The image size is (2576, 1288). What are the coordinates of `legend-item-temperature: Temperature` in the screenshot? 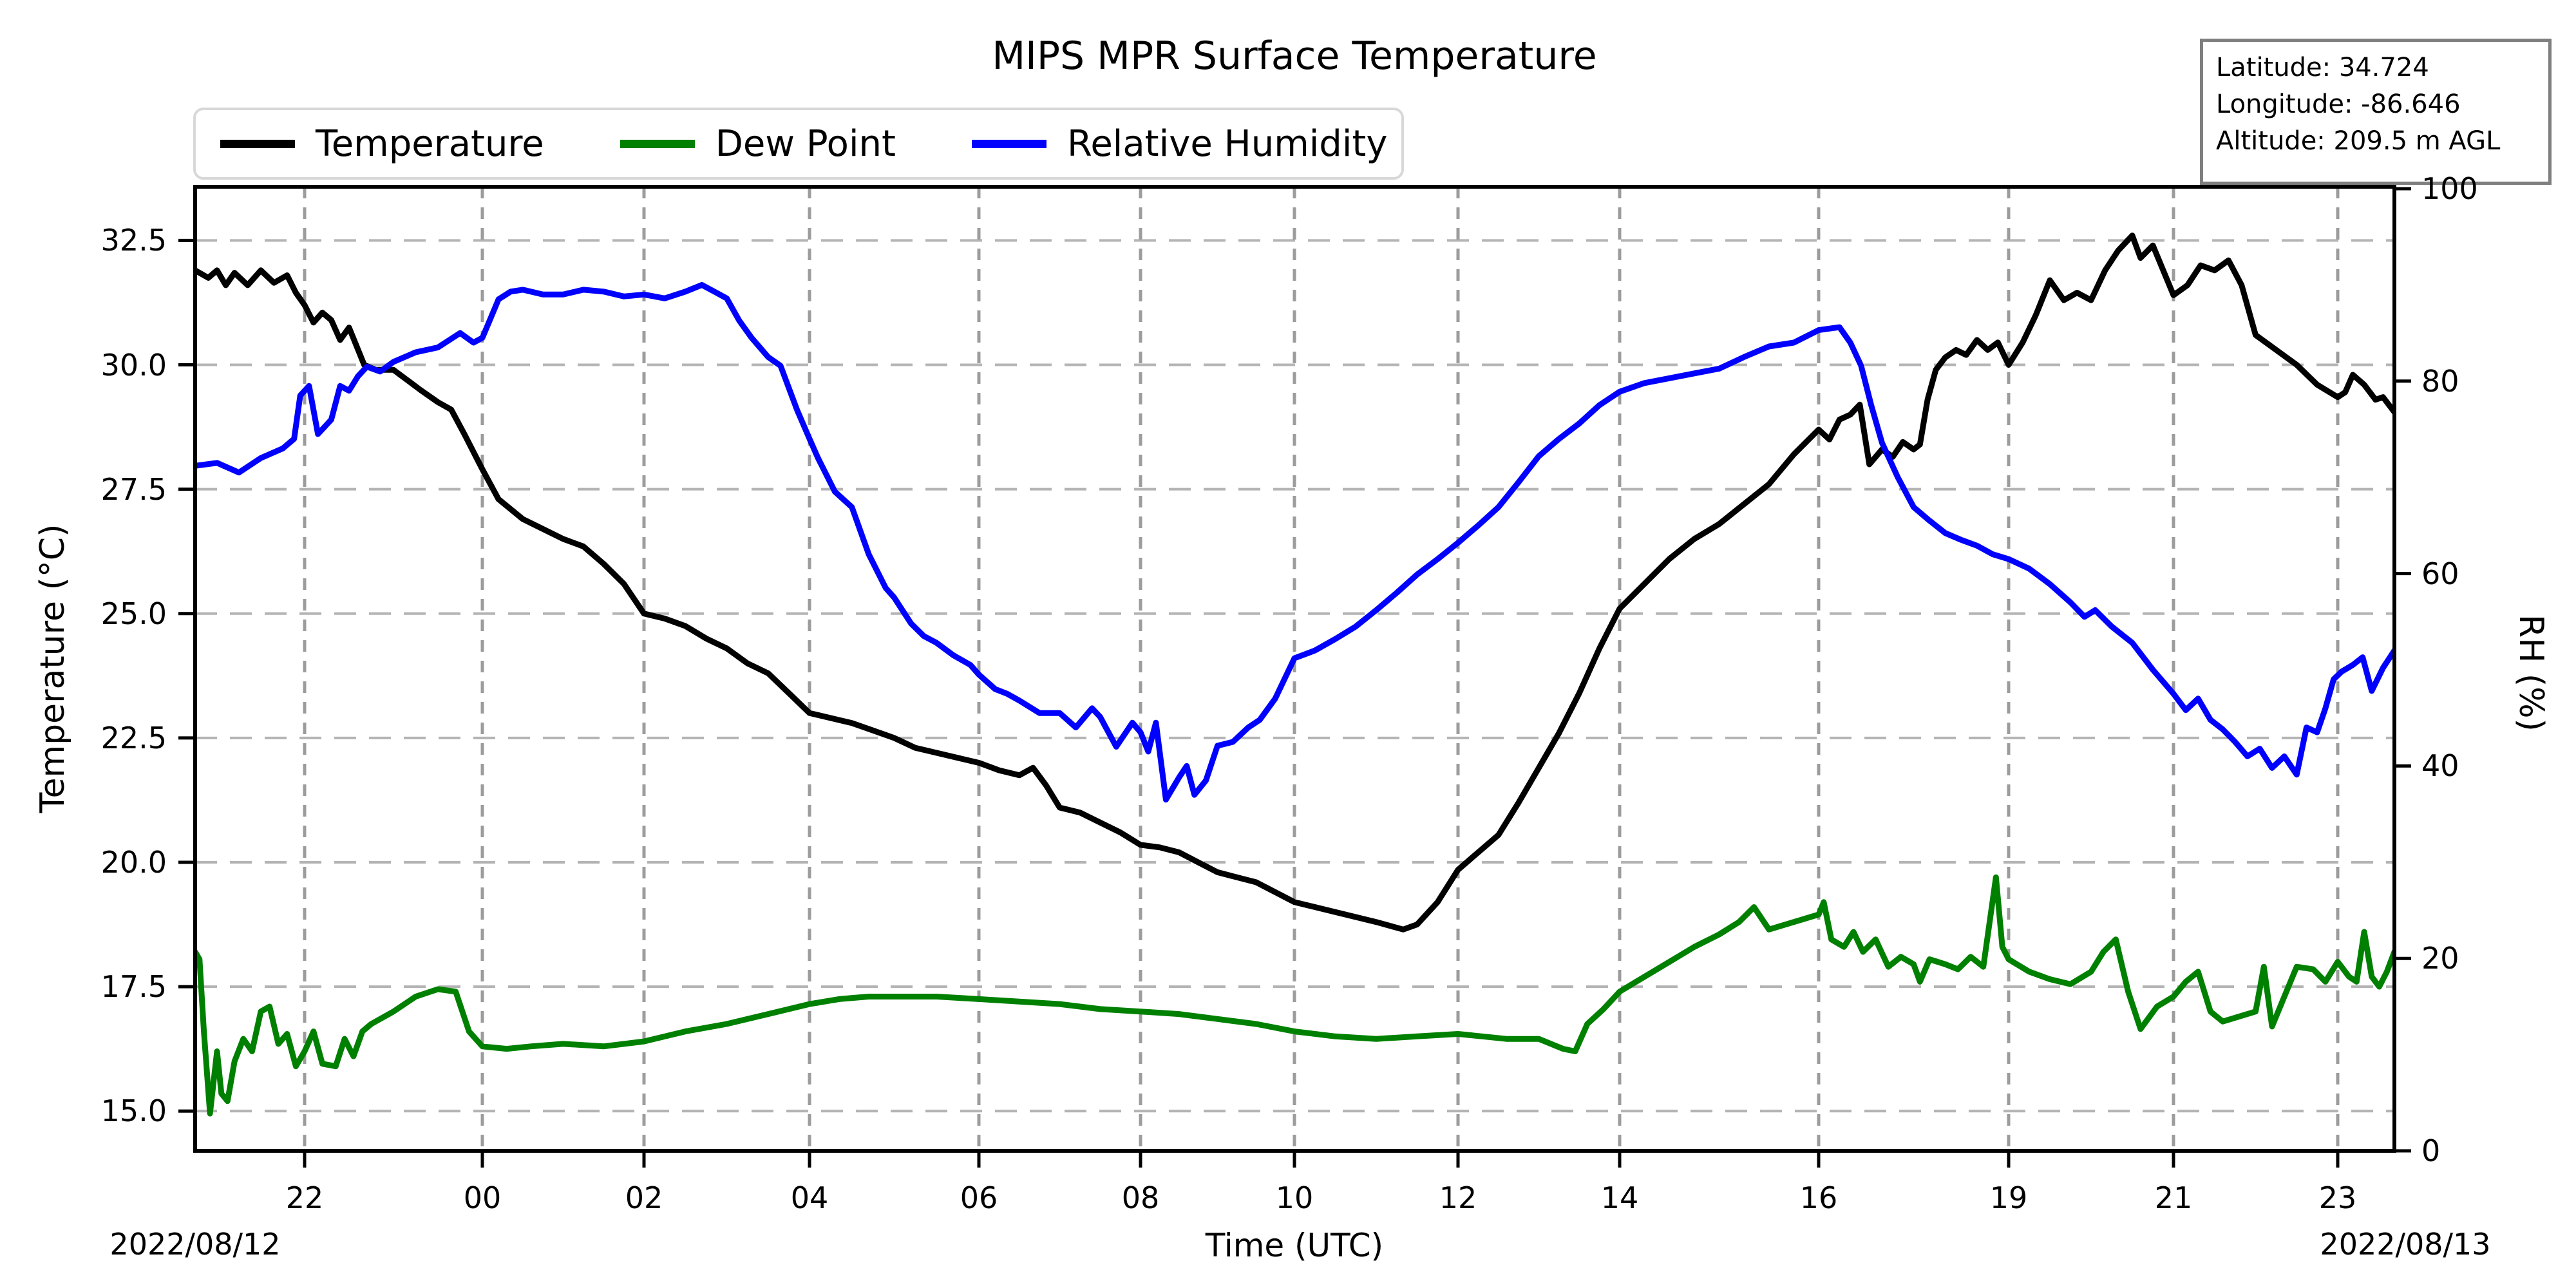 It's located at (382, 144).